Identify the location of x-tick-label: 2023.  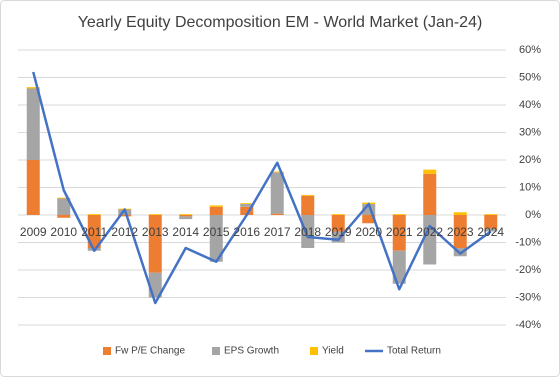
(460, 232).